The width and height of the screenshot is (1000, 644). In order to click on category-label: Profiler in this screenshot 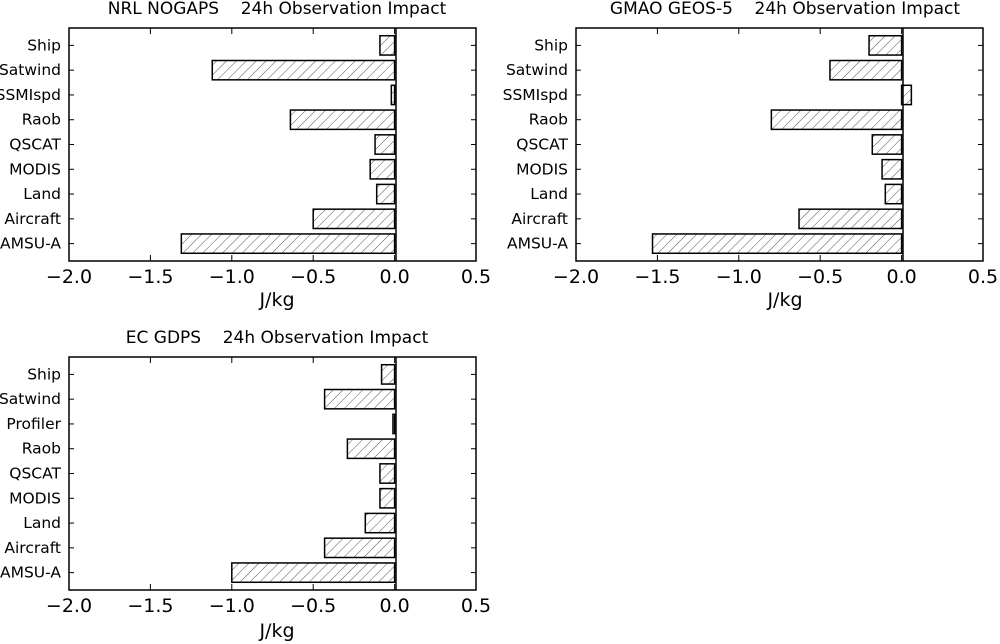, I will do `click(33, 424)`.